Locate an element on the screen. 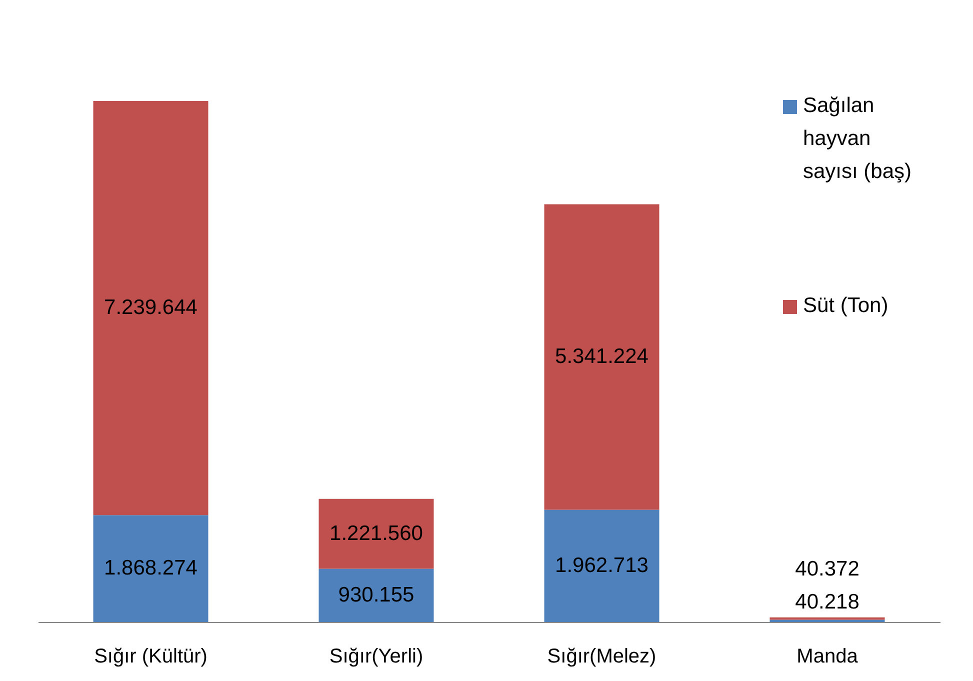  legend-label: Süt (Ton) is located at coordinates (845, 305).